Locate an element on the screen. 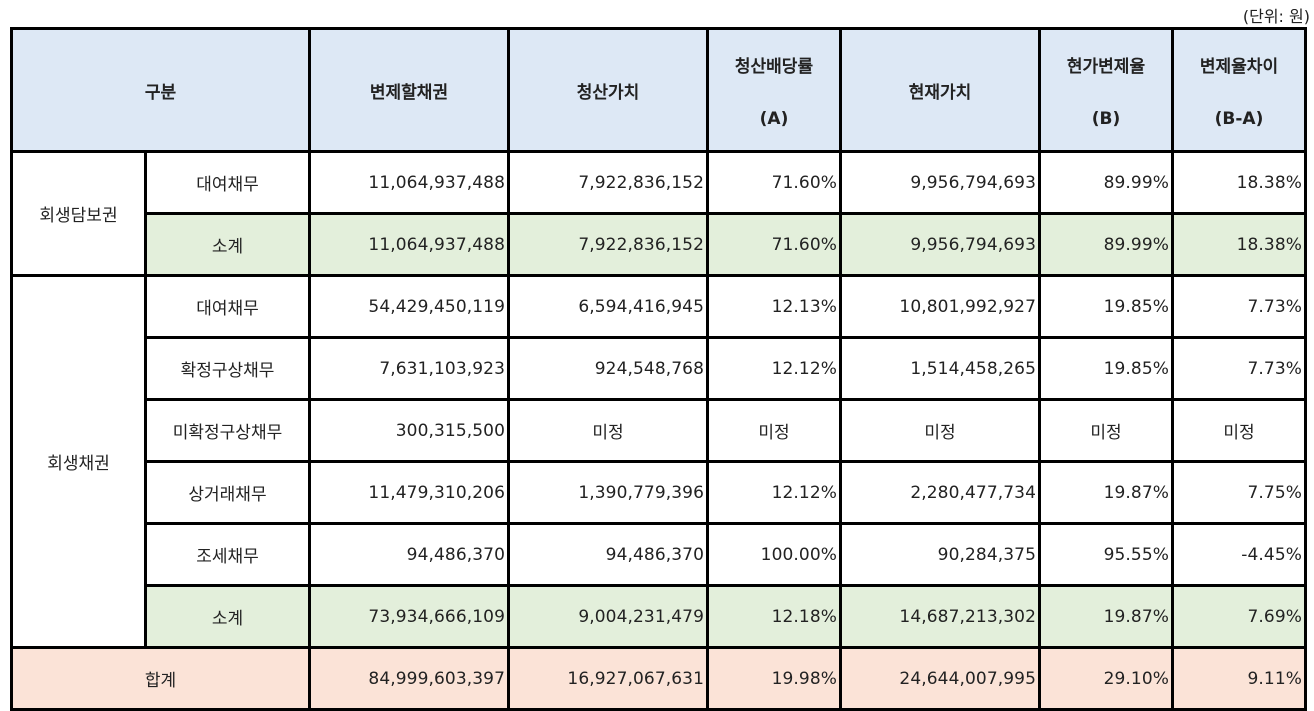  header-rate-diff-line2: (B-A) is located at coordinates (1239, 118).